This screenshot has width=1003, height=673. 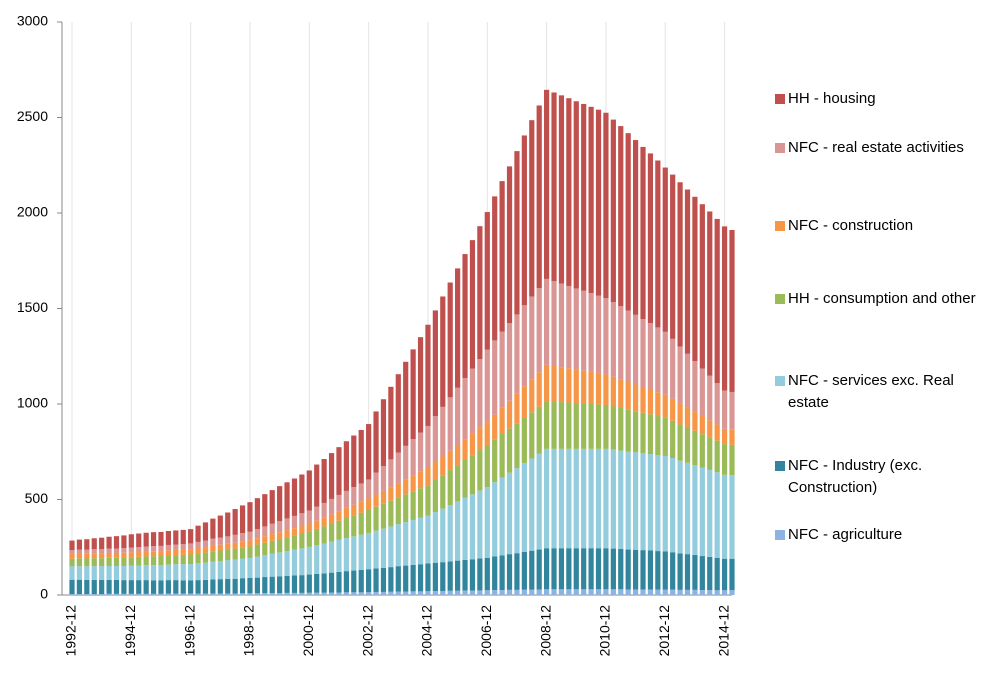 What do you see at coordinates (664, 631) in the screenshot?
I see `x-tick-label: 2012-12` at bounding box center [664, 631].